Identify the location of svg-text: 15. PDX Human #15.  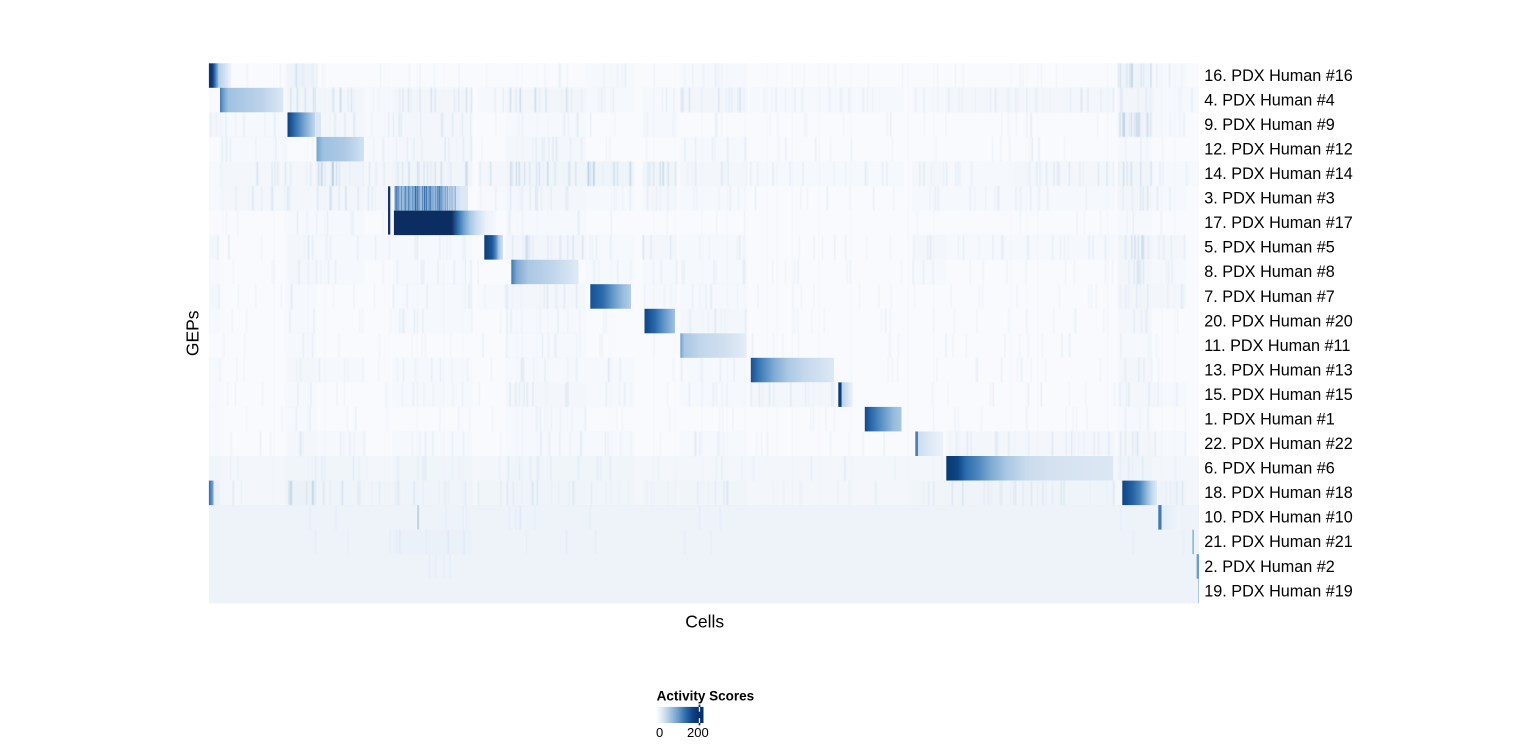
(1278, 395).